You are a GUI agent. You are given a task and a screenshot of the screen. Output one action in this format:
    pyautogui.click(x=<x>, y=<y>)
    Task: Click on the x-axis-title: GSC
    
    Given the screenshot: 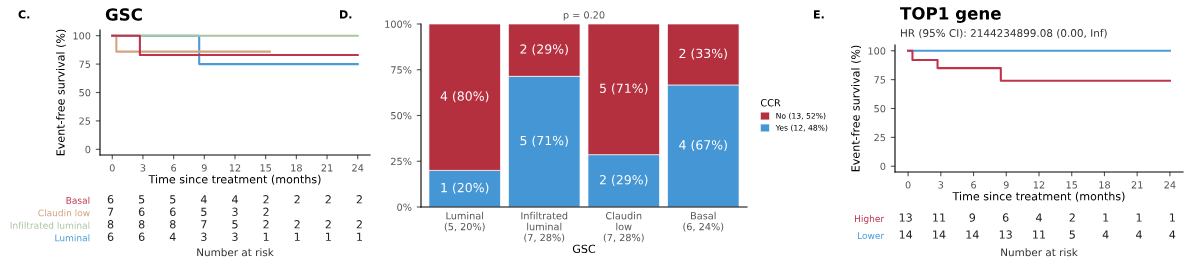 What is the action you would take?
    pyautogui.click(x=584, y=249)
    